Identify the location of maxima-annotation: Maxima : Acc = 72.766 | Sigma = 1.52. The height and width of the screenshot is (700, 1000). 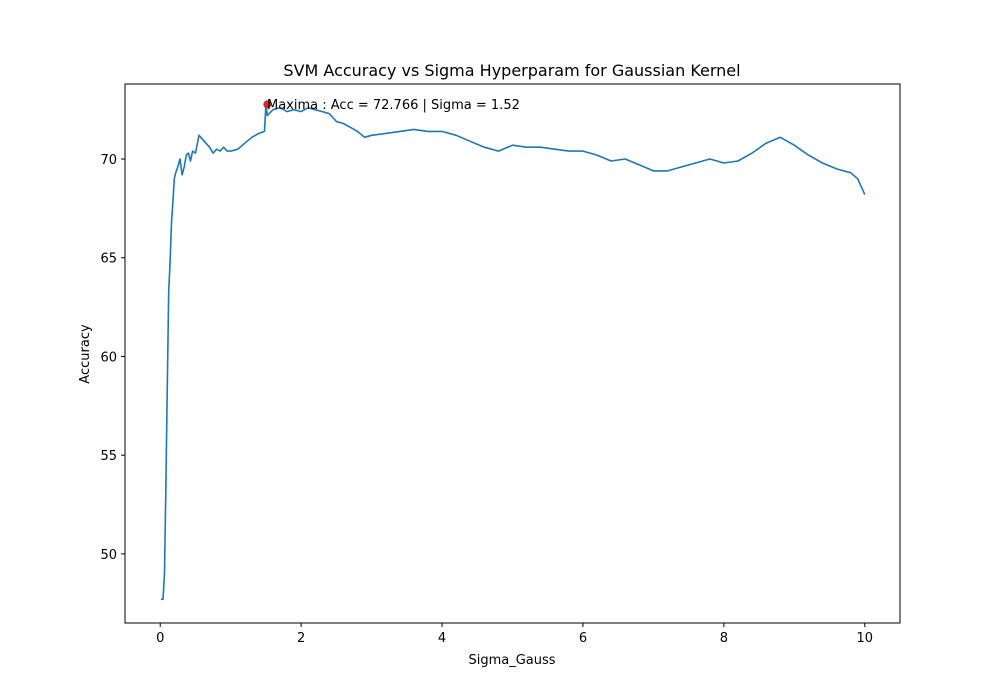
(393, 105).